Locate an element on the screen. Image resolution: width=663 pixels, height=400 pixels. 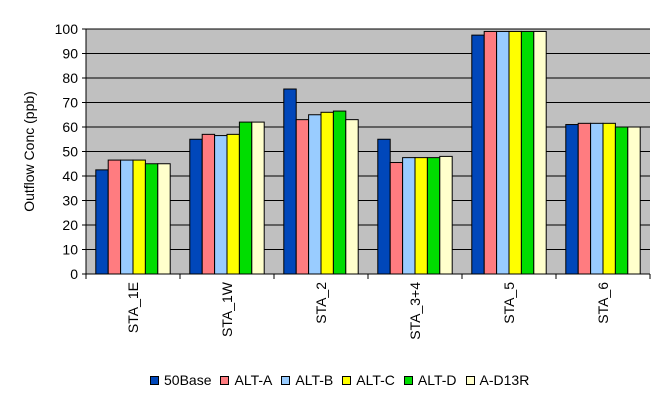
legend-label: A-D13R is located at coordinates (504, 380).